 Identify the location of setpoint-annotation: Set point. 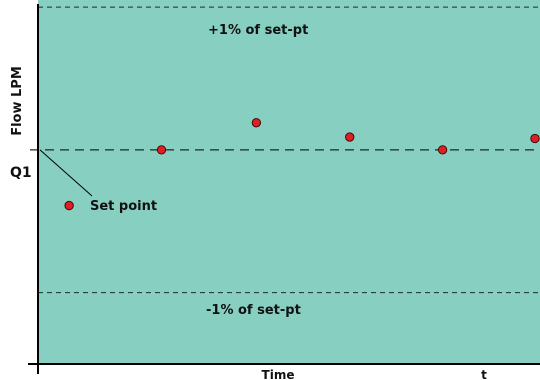
(123, 206).